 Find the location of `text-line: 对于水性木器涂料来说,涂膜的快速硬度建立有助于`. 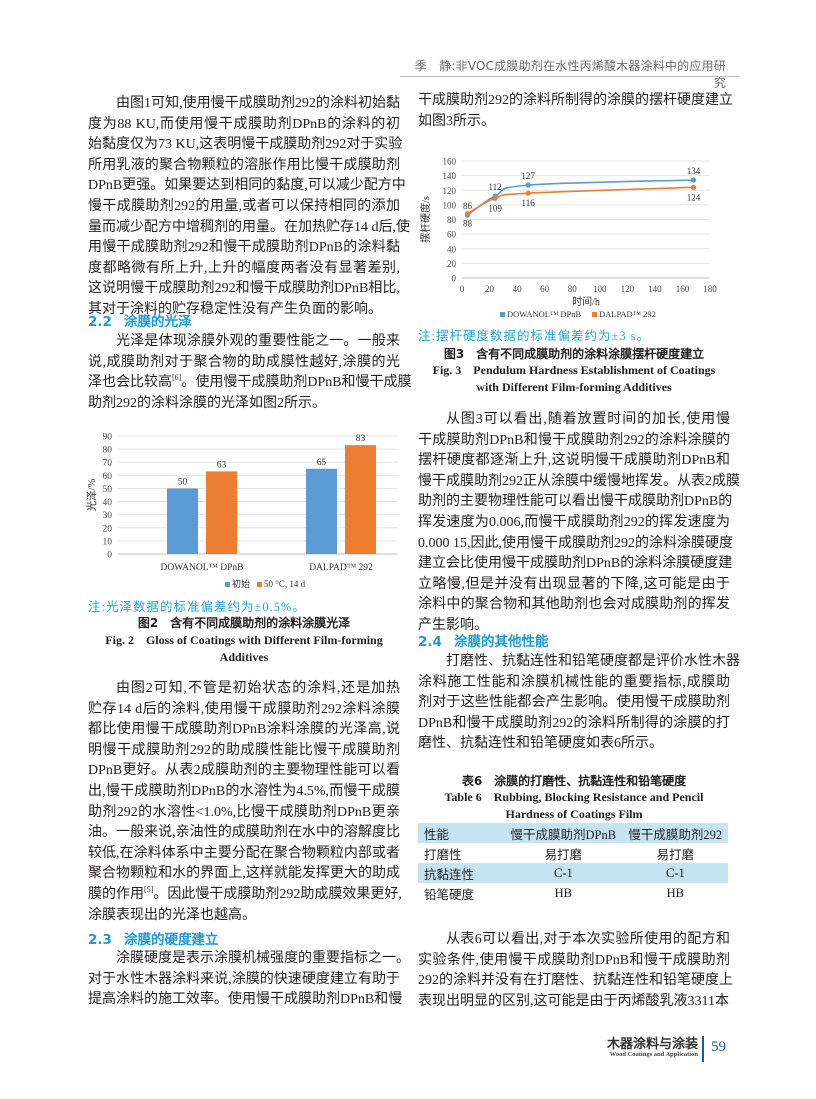

text-line: 对于水性木器涂料来说,涂膜的快速硬度建立有助于 is located at coordinates (244, 979).